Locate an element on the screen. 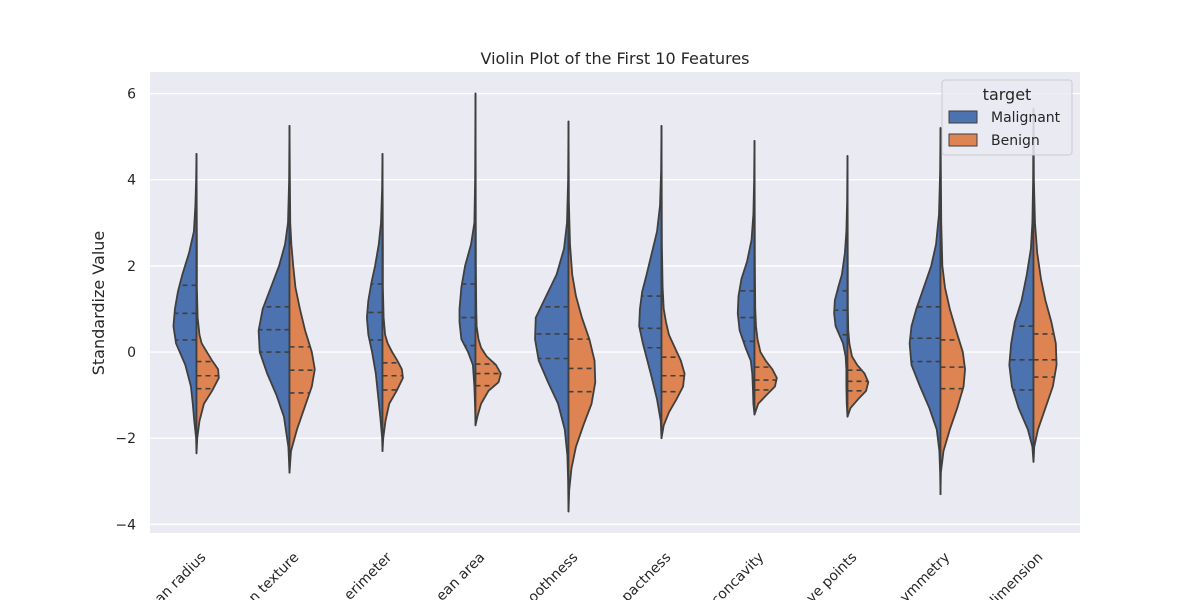 This screenshot has height=604, width=1200. violin-benign-mean-radius is located at coordinates (207, 303).